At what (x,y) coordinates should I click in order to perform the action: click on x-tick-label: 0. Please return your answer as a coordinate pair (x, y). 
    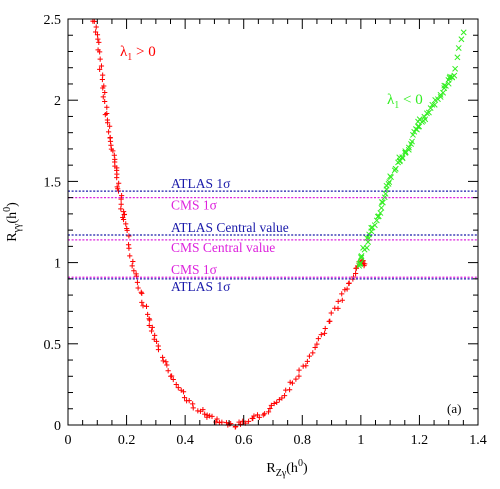
    Looking at the image, I should click on (68, 440).